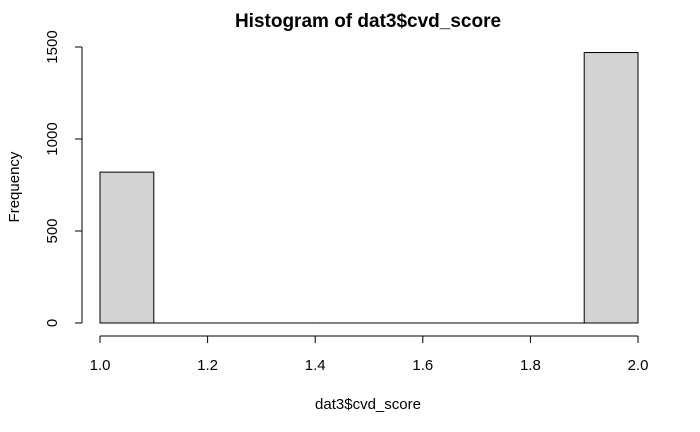  What do you see at coordinates (369, 354) in the screenshot?
I see `x-axis: 1.0 1.2 1.4 1.6 1.8 2.0` at bounding box center [369, 354].